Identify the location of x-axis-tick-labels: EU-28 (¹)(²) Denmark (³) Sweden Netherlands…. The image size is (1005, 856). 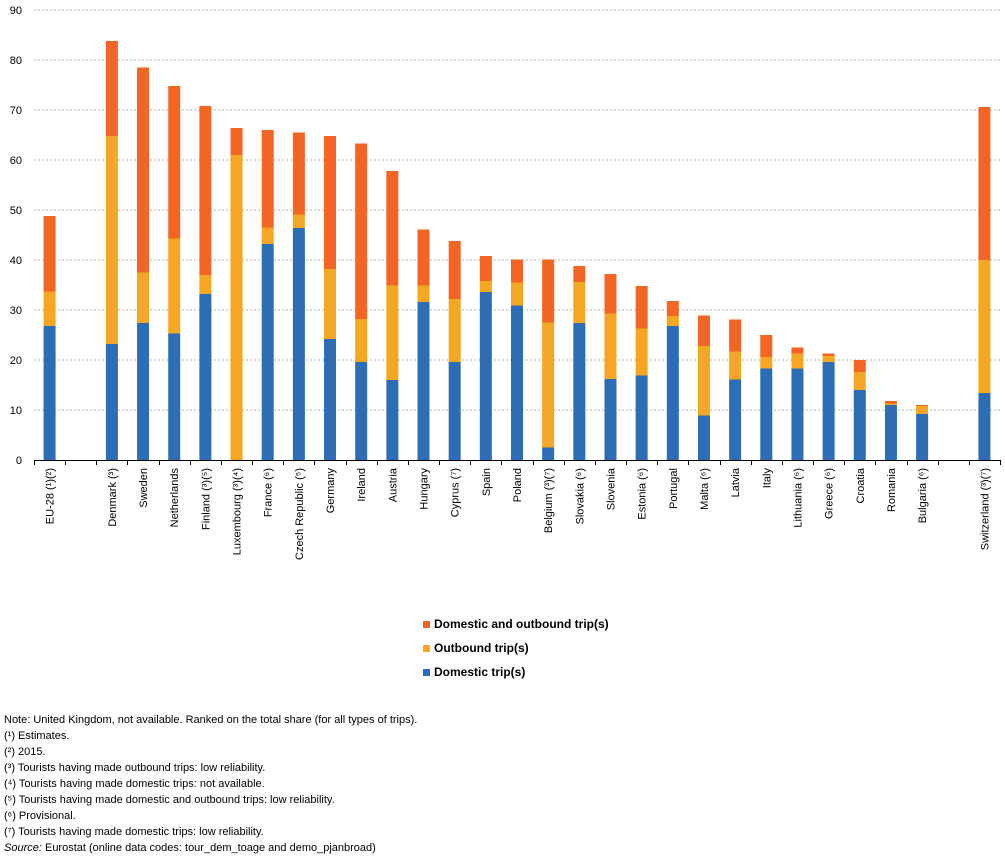
(518, 513).